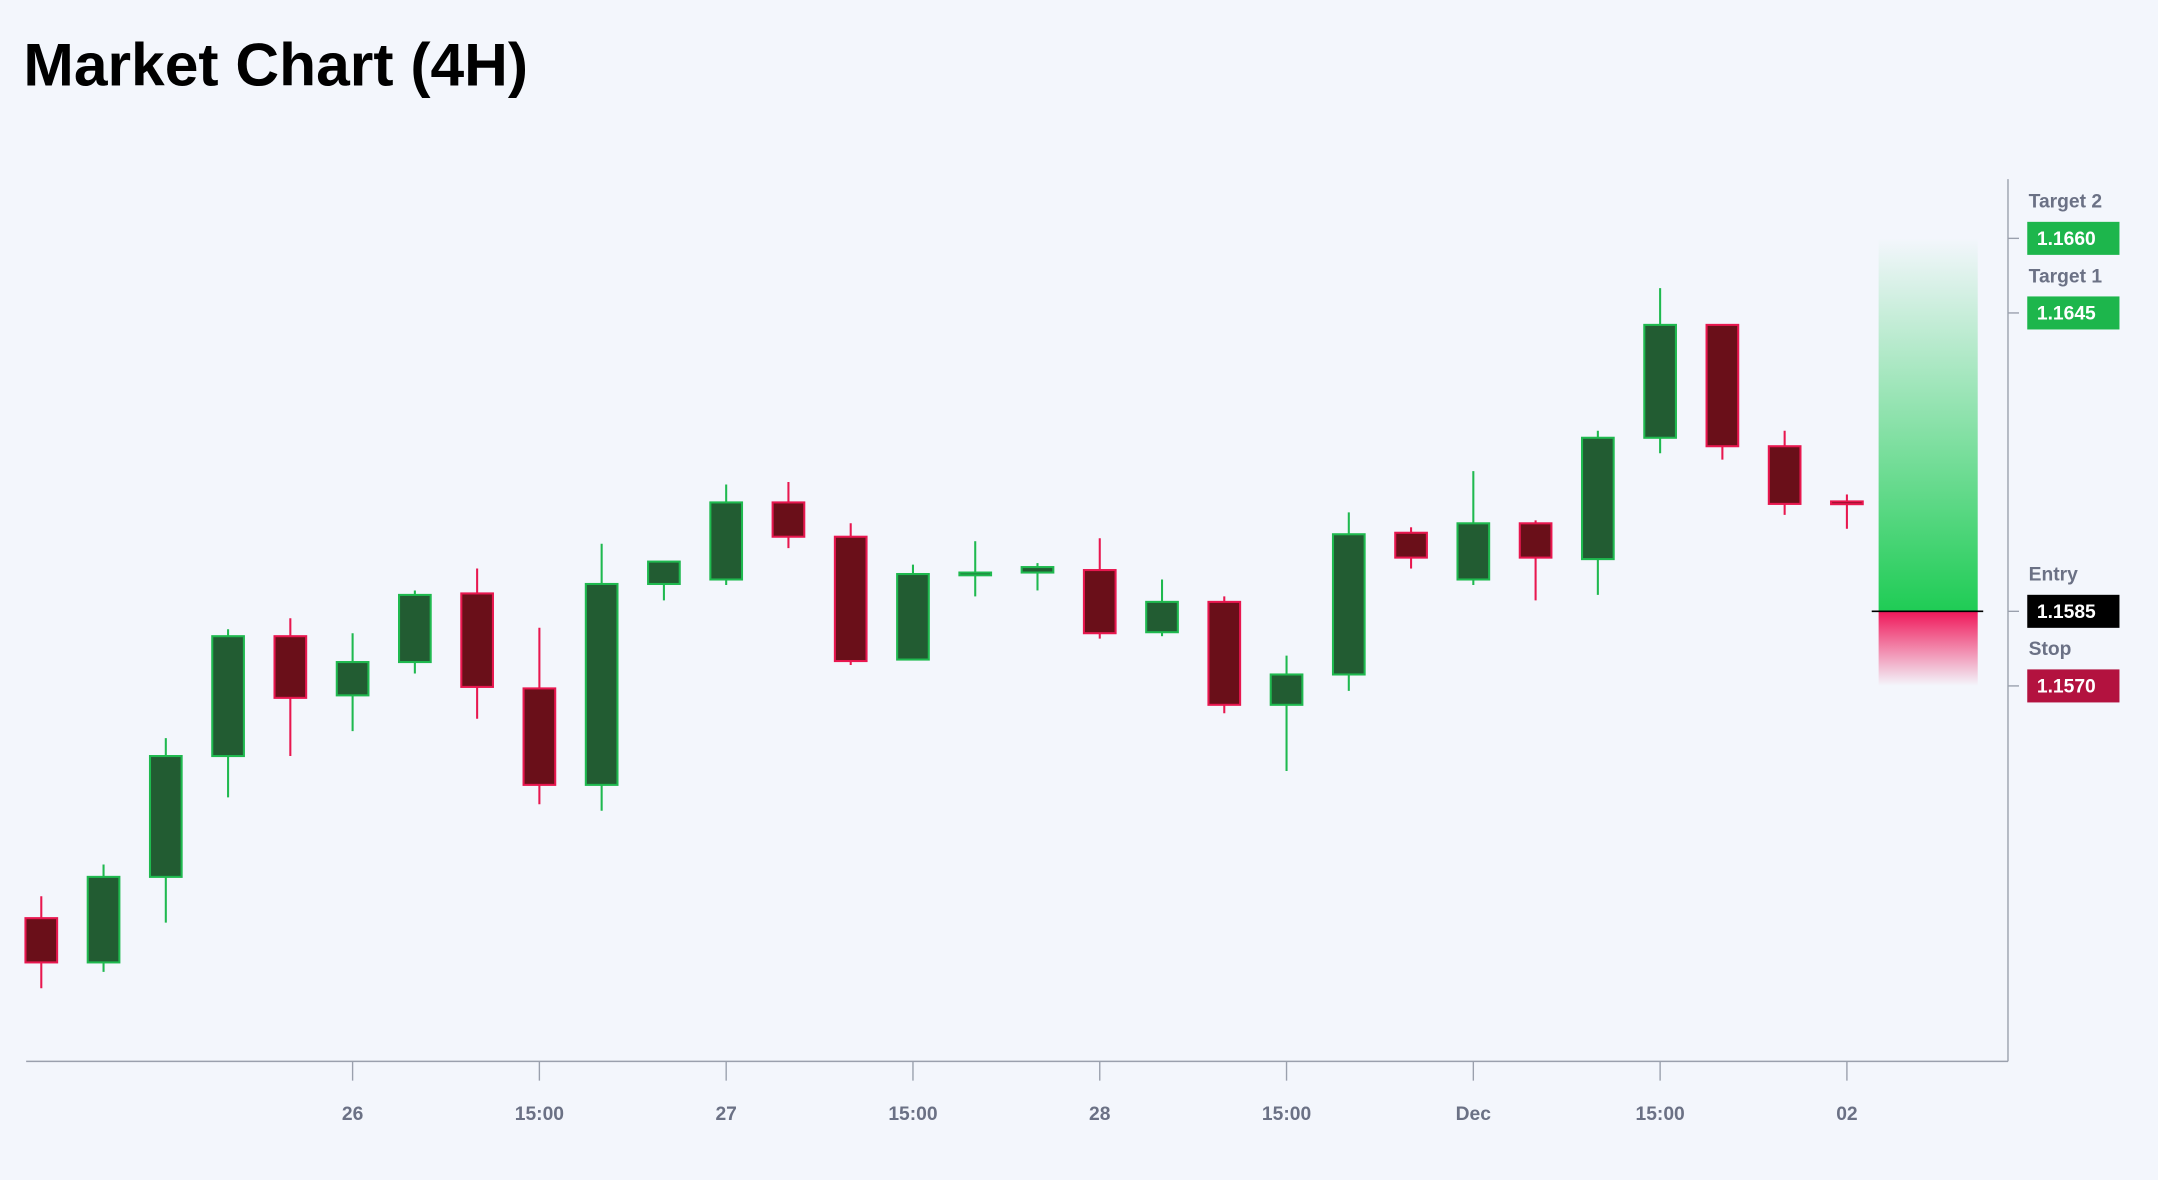 The height and width of the screenshot is (1180, 2158). What do you see at coordinates (1928, 425) in the screenshot?
I see `profit-zone` at bounding box center [1928, 425].